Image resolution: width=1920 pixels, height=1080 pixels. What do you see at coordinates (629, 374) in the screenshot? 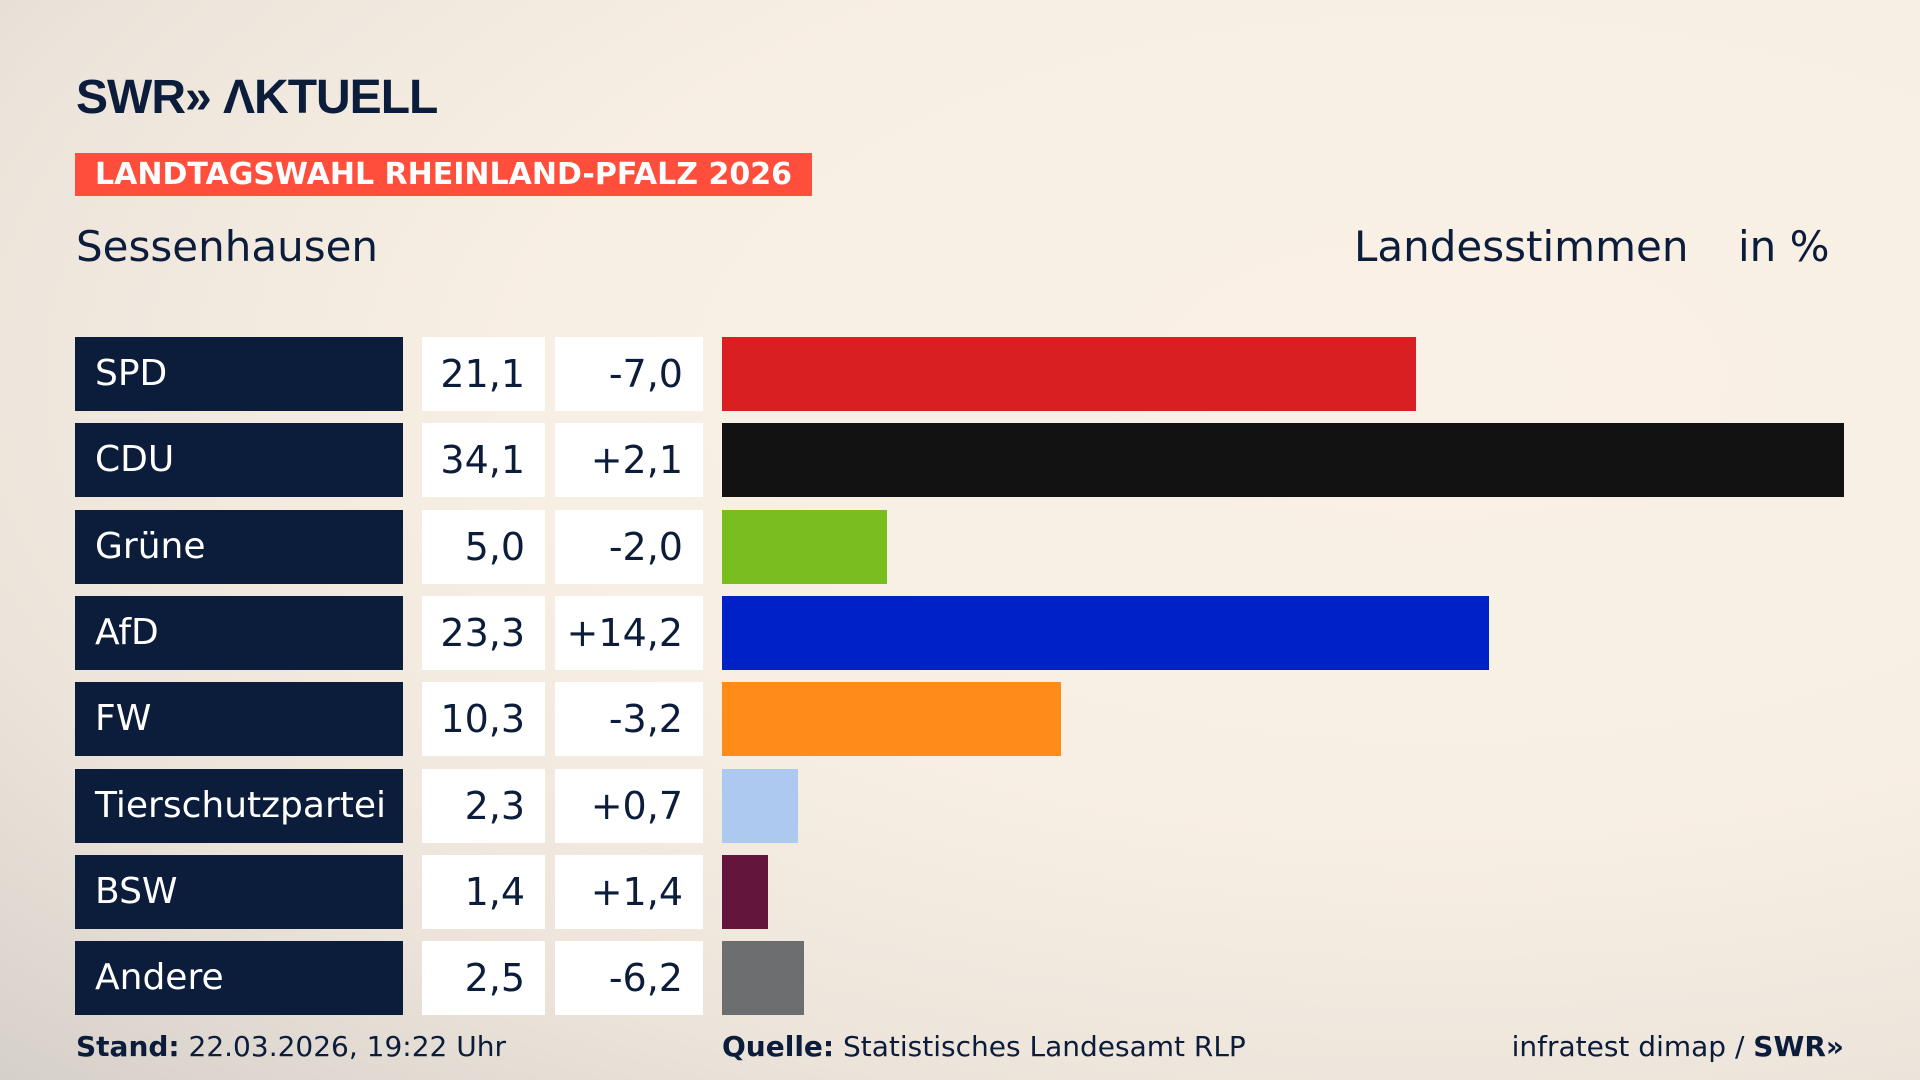
I see `diff-label: -7,0` at bounding box center [629, 374].